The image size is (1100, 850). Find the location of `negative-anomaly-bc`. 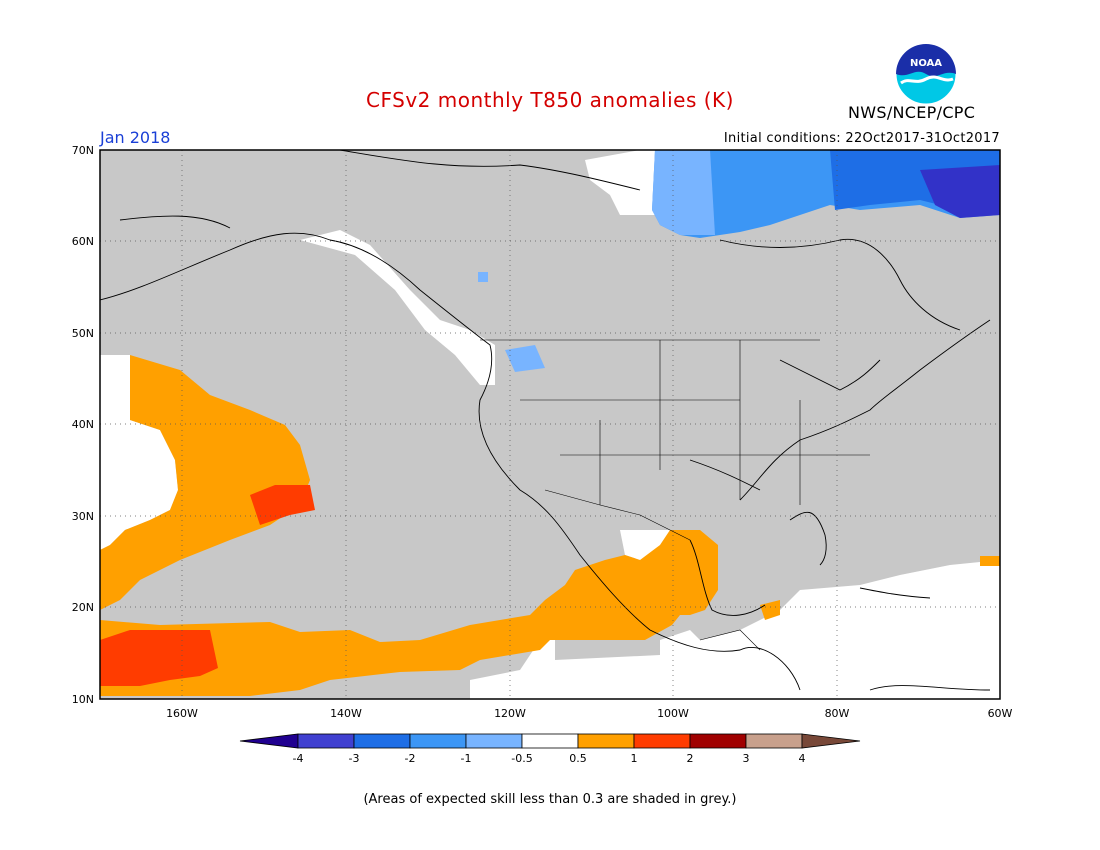

negative-anomaly-bc is located at coordinates (483, 277).